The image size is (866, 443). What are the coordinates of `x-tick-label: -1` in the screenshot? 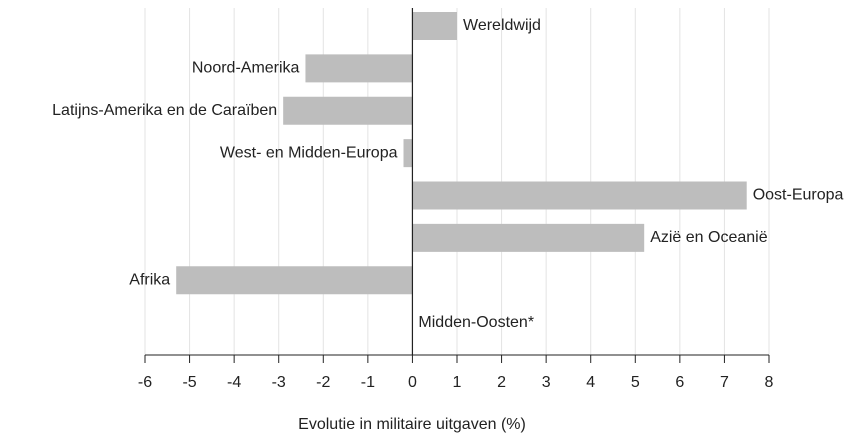 It's located at (368, 382).